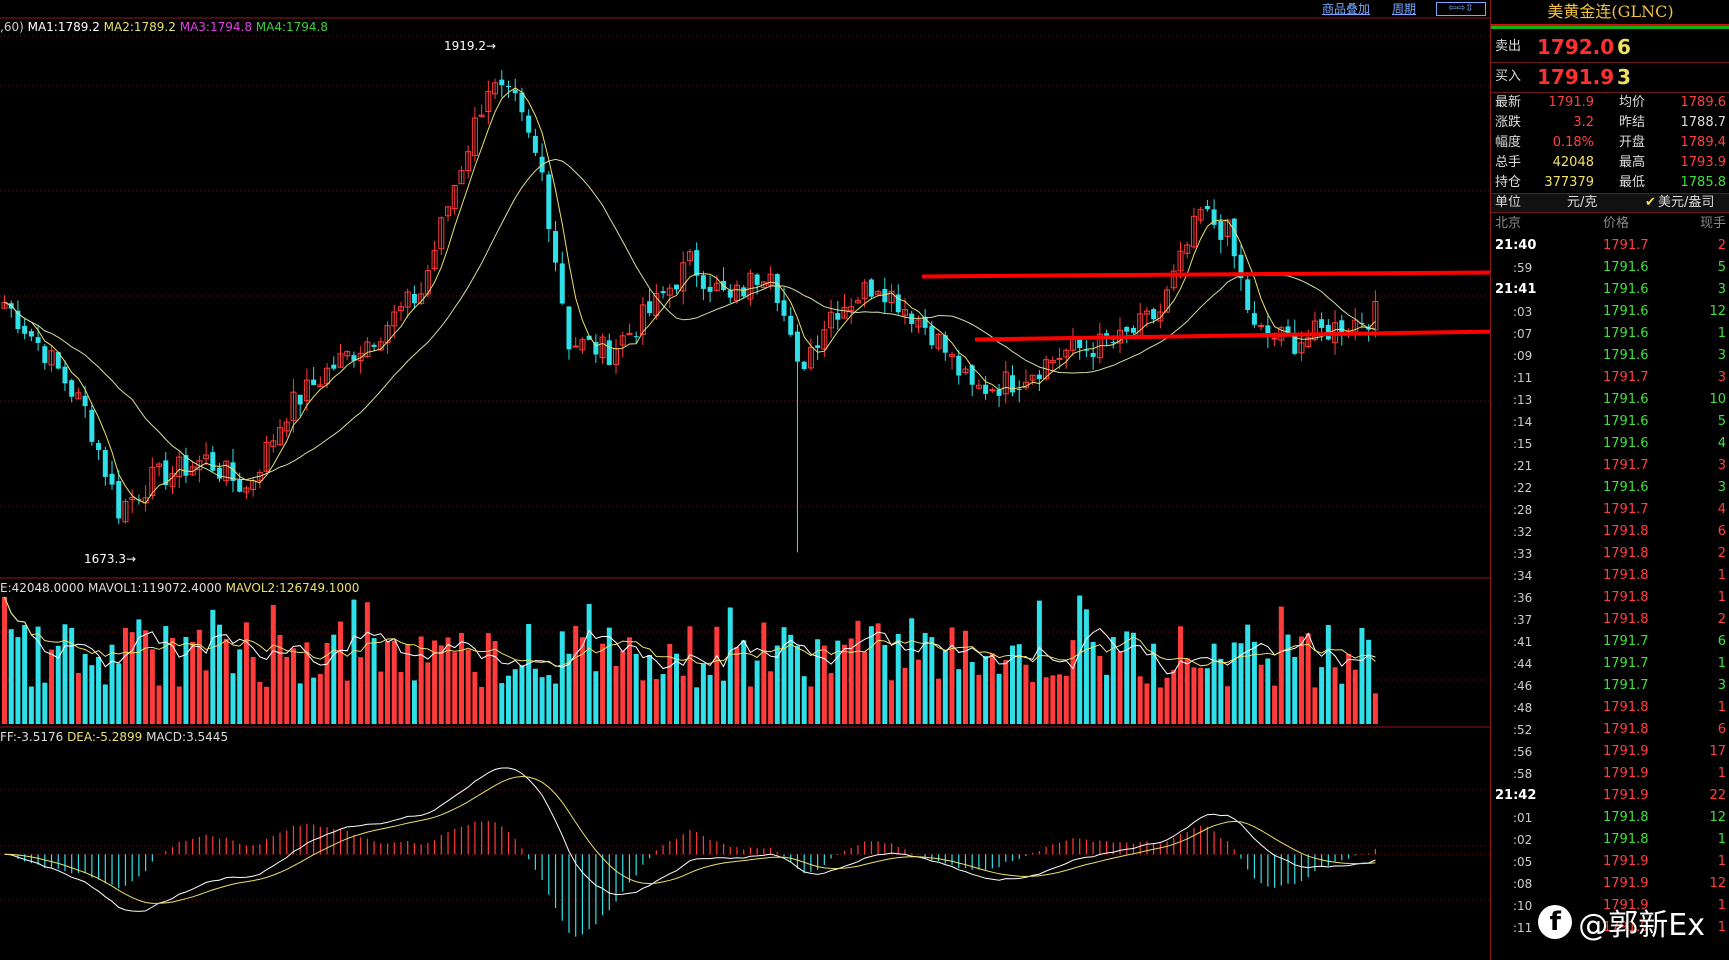  What do you see at coordinates (1523, 928) in the screenshot?
I see `tick-time: :11` at bounding box center [1523, 928].